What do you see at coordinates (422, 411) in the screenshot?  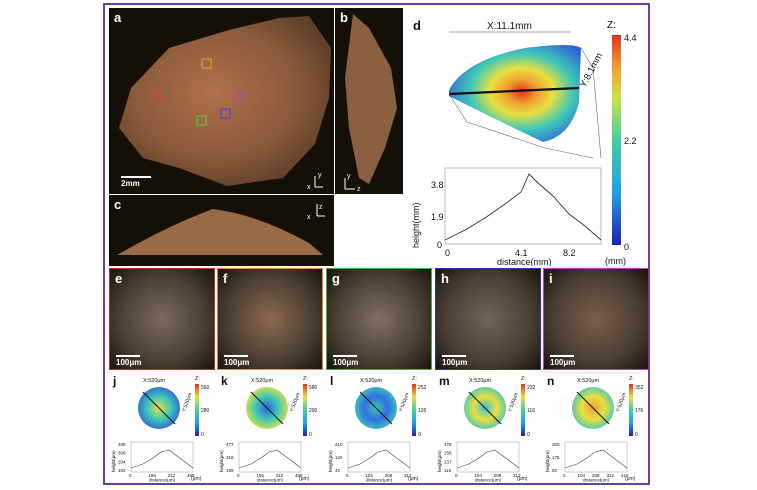 I see `colorbar-tick: 126` at bounding box center [422, 411].